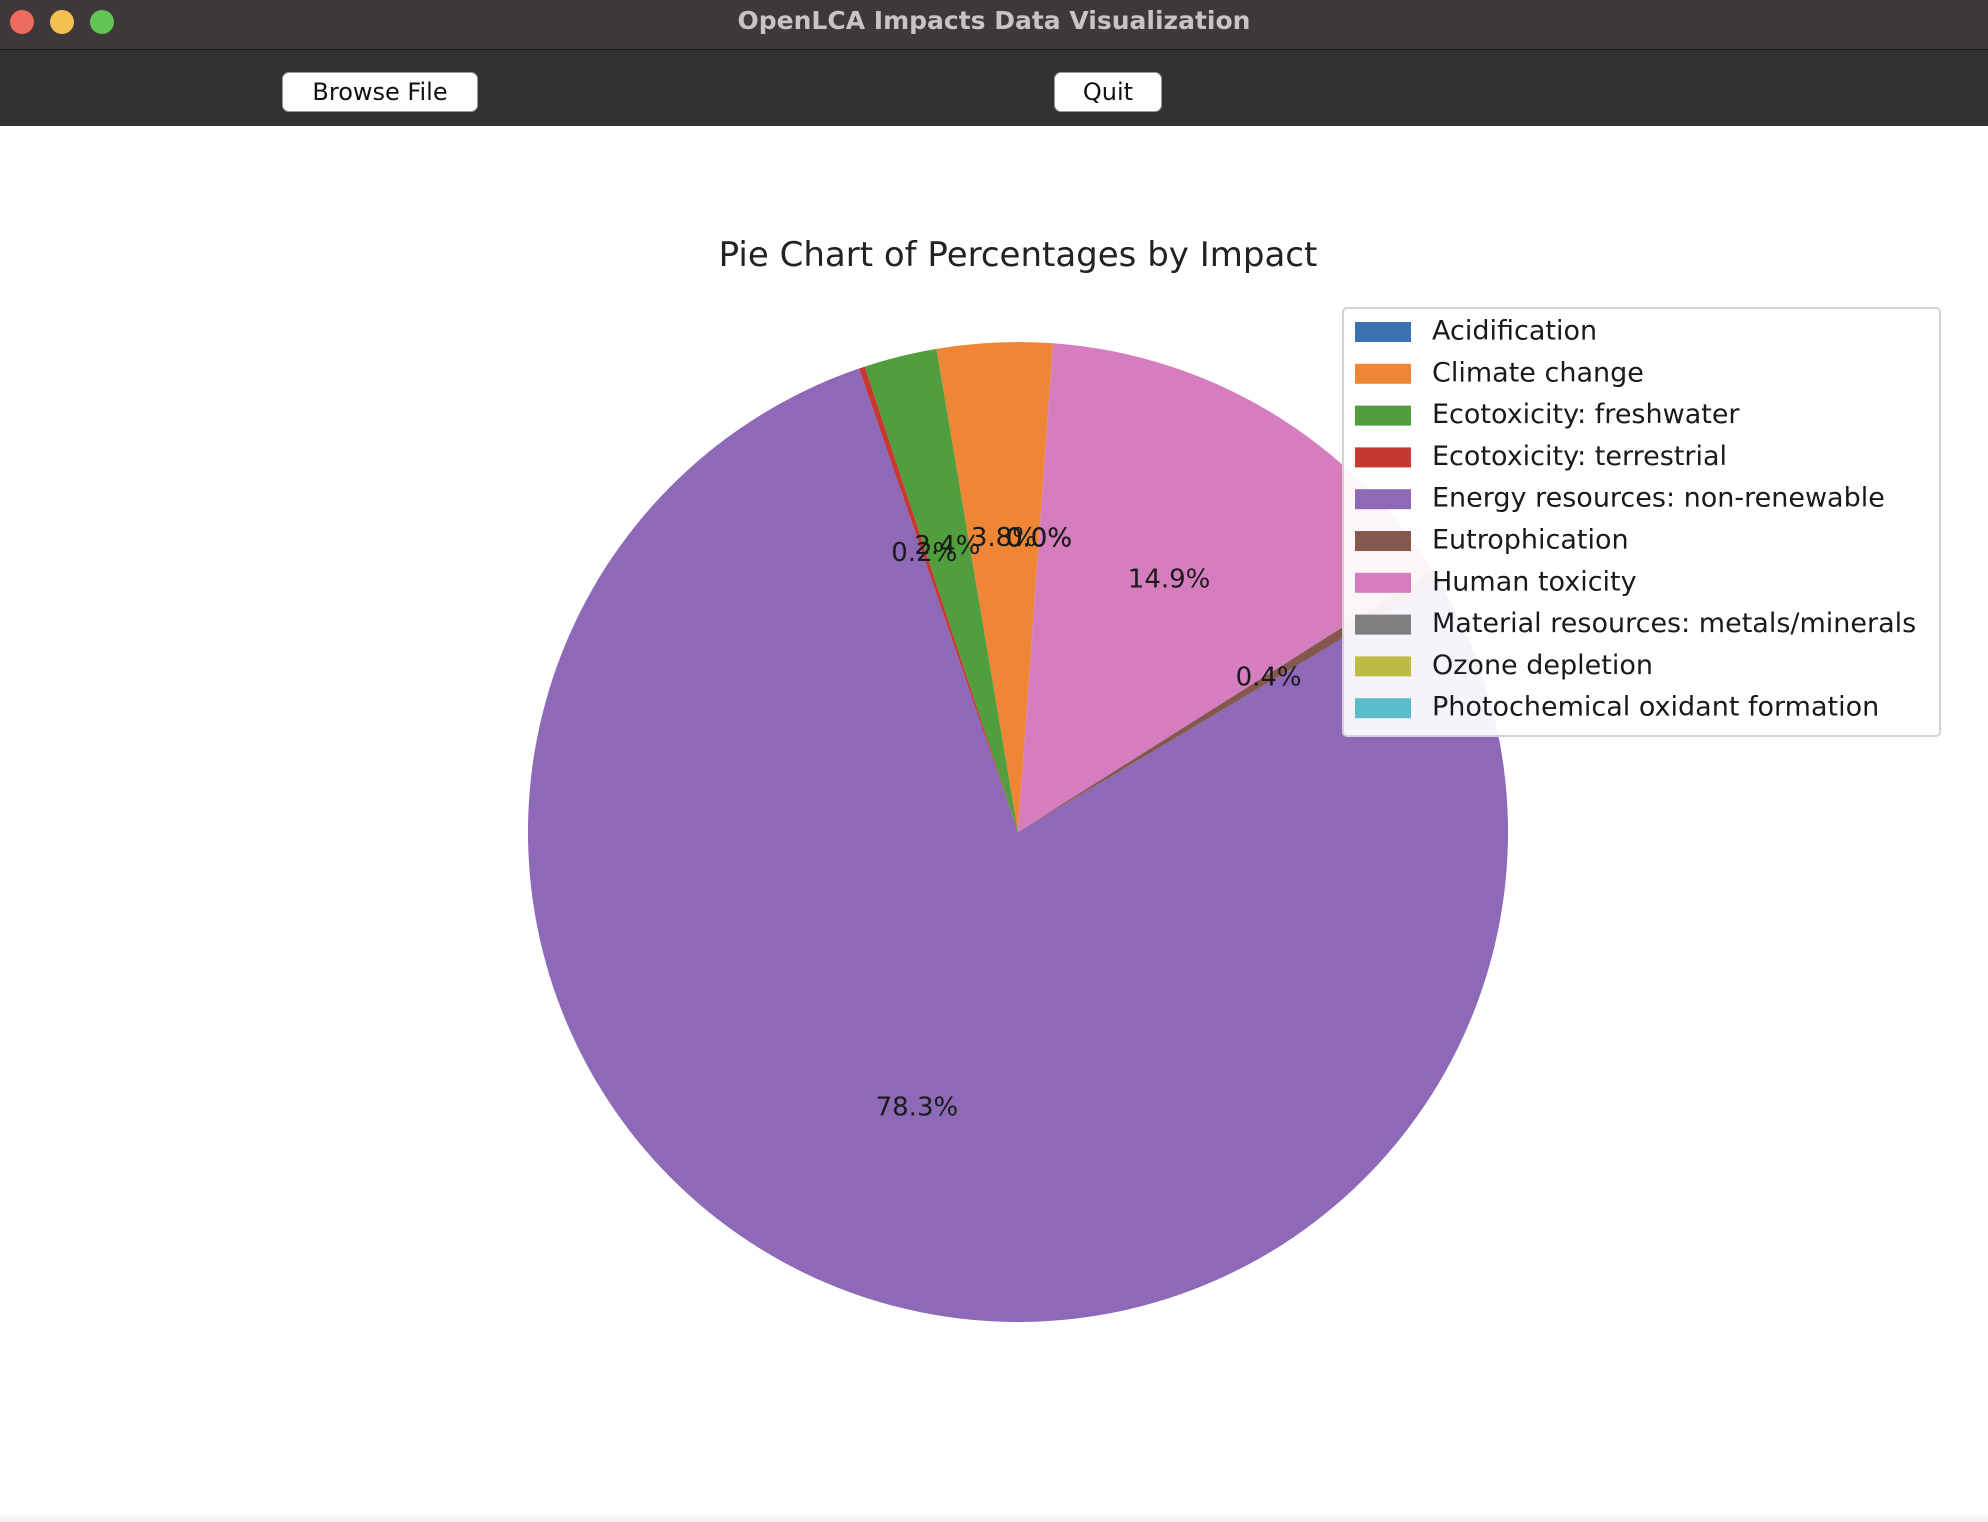  What do you see at coordinates (1514, 331) in the screenshot?
I see `legend-label-0: Acidification` at bounding box center [1514, 331].